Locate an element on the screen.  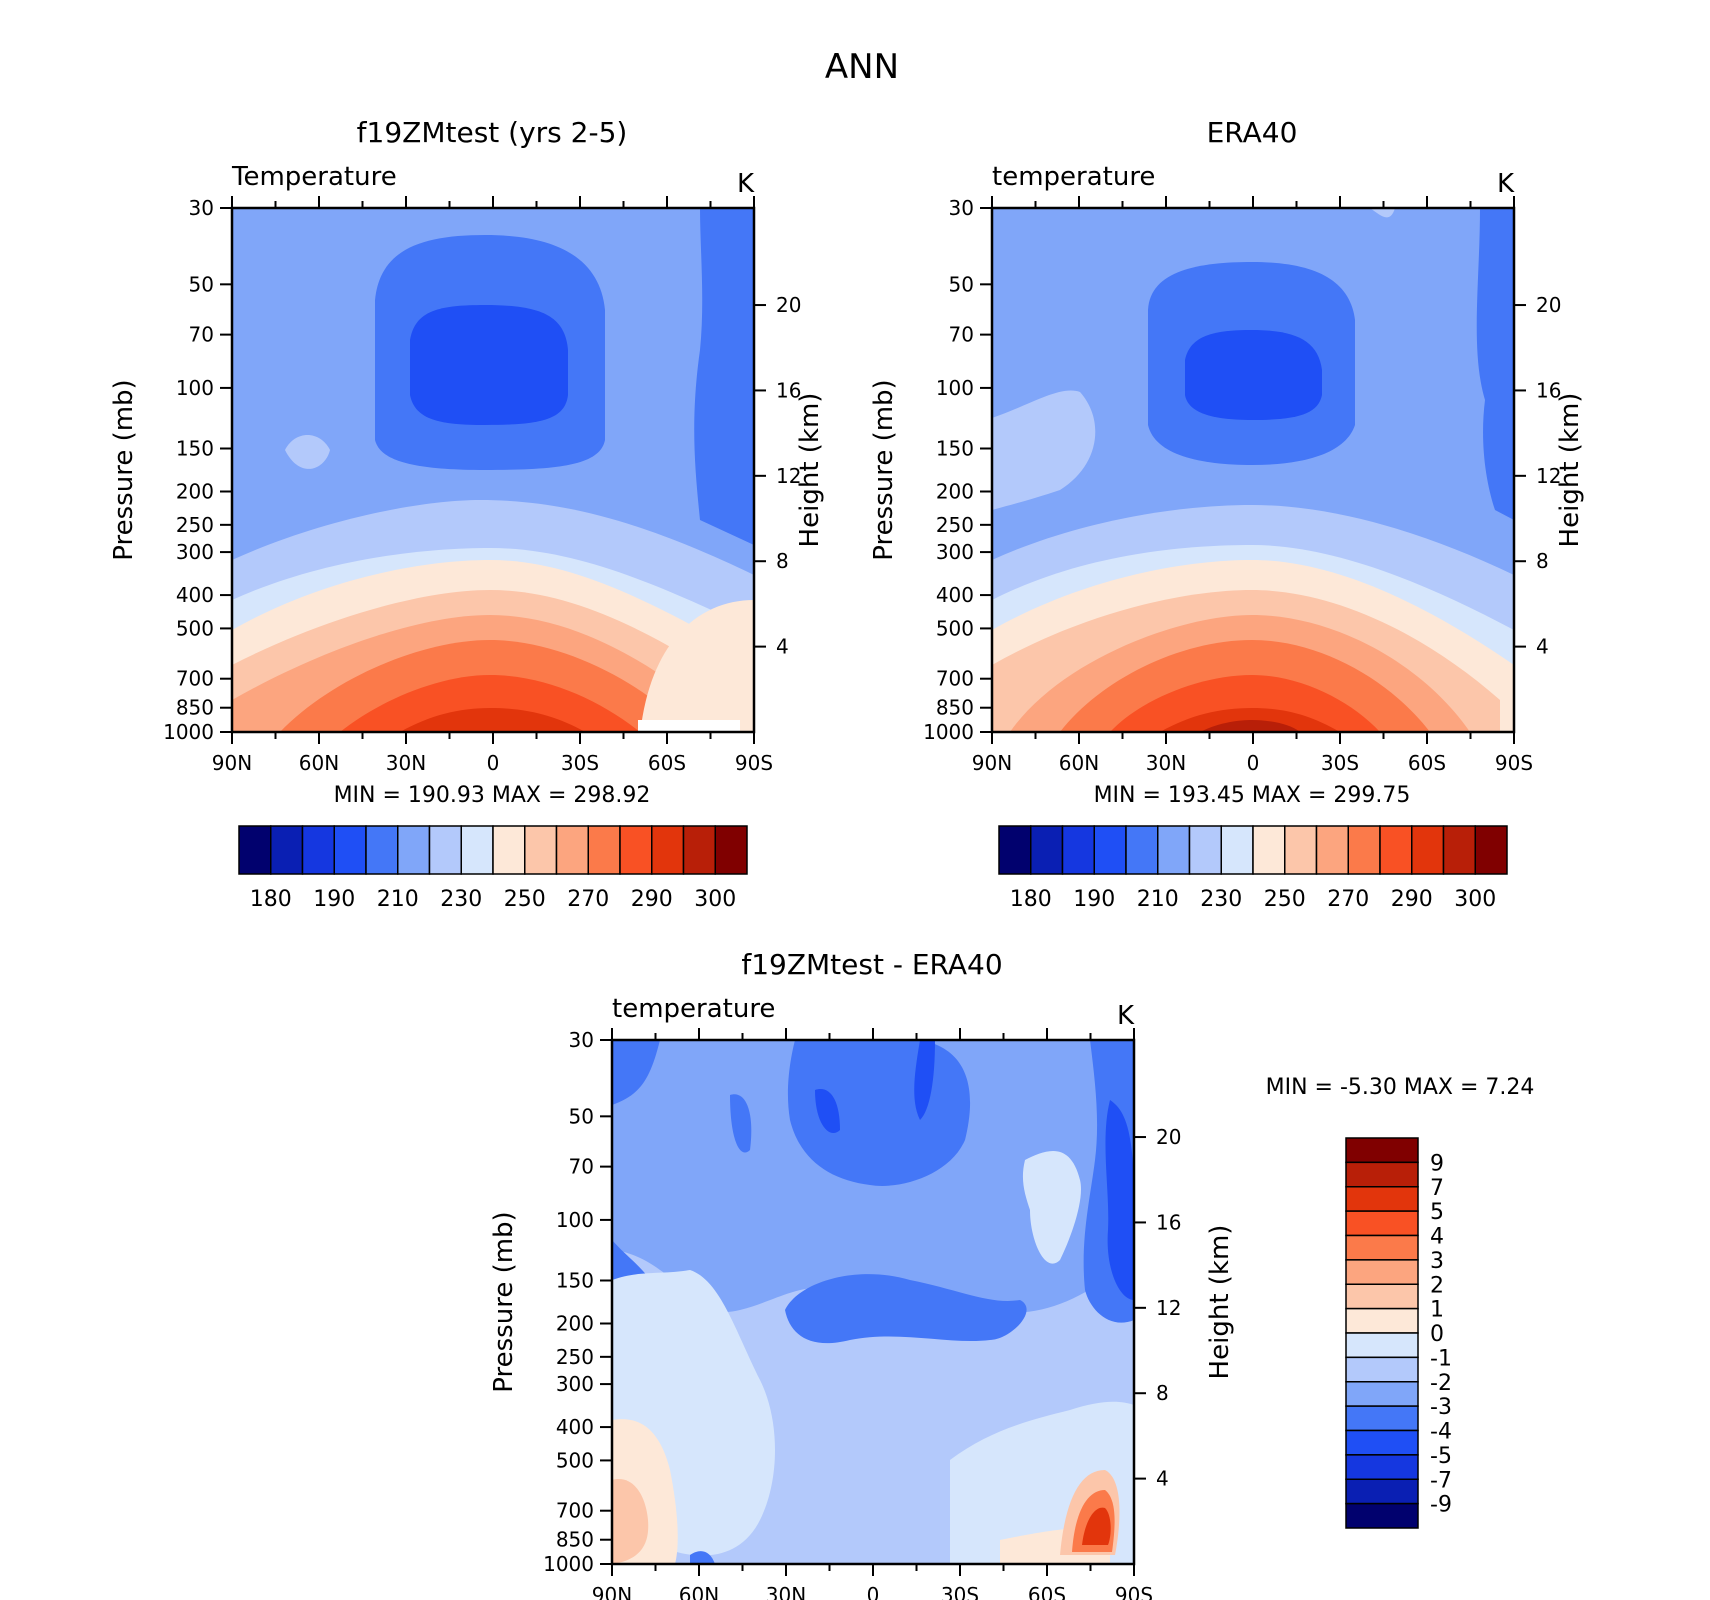
min-max-stats: MIN = 193.45 MAX = 299.75 is located at coordinates (1252, 795).